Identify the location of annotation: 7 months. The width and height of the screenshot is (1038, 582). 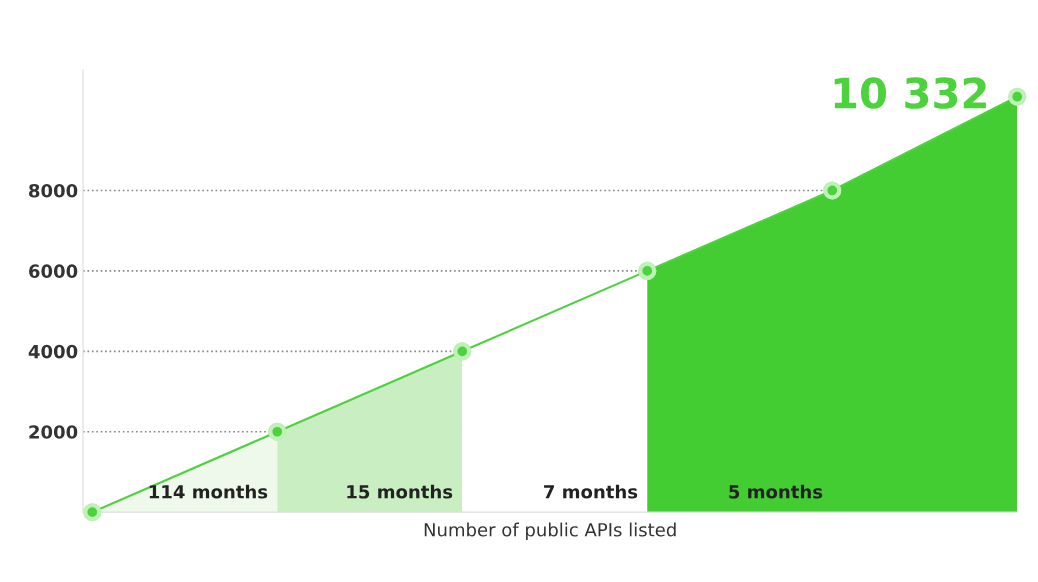
(591, 491).